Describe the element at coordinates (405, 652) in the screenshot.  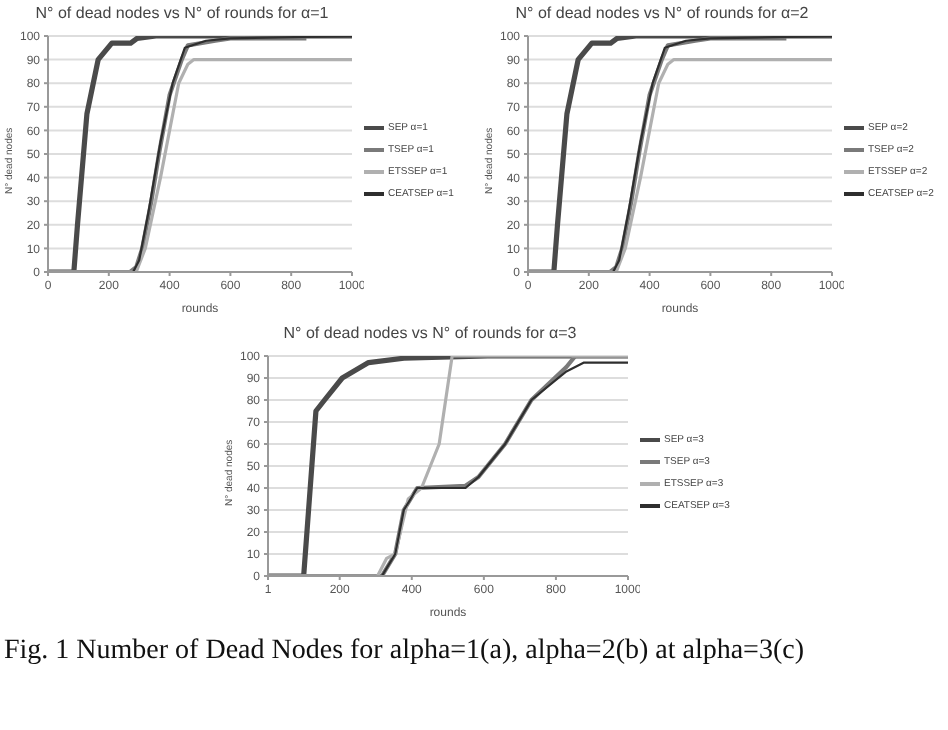
I see `caption: Fig. 1 Number of Dead Nodes for alpha=1(a), alpha=2(b) at alpha=3(c)` at that location.